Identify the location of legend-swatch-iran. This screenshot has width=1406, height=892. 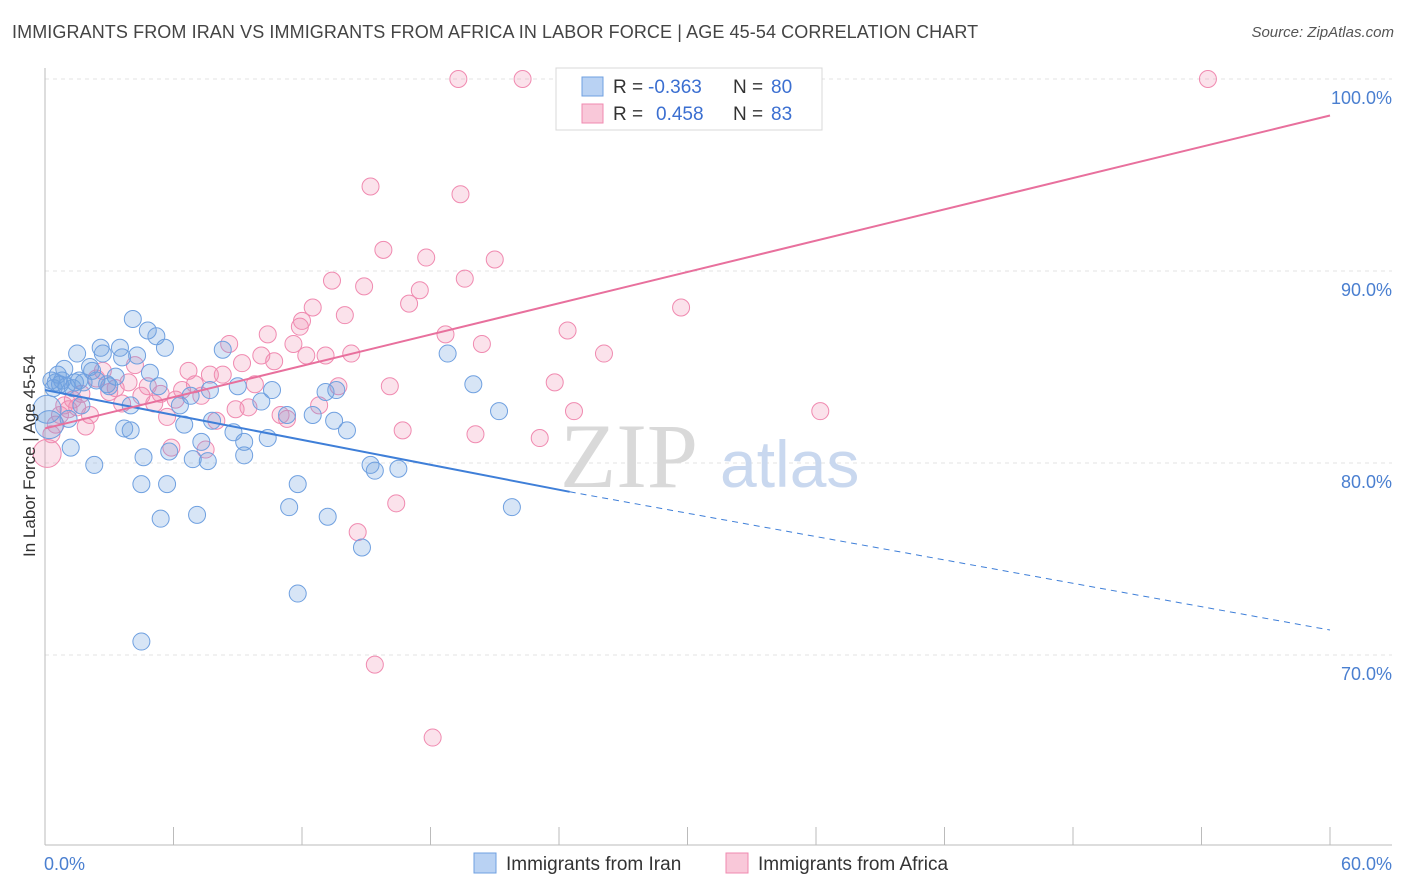
(592, 86).